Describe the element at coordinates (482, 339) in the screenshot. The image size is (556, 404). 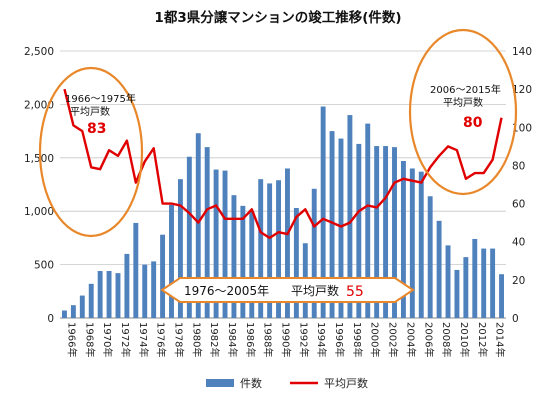
I see `x-axis-tick-label: 2012年` at that location.